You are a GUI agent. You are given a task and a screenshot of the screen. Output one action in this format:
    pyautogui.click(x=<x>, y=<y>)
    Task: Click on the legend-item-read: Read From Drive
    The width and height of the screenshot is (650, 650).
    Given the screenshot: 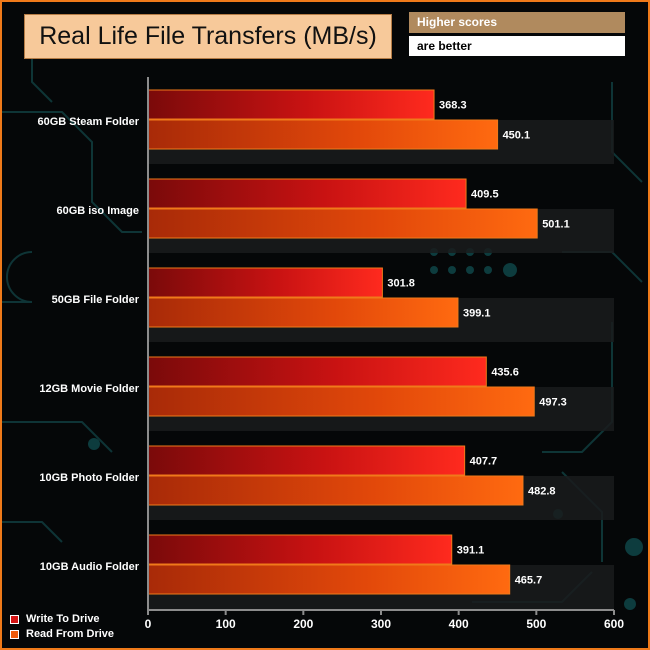 What is the action you would take?
    pyautogui.click(x=62, y=634)
    